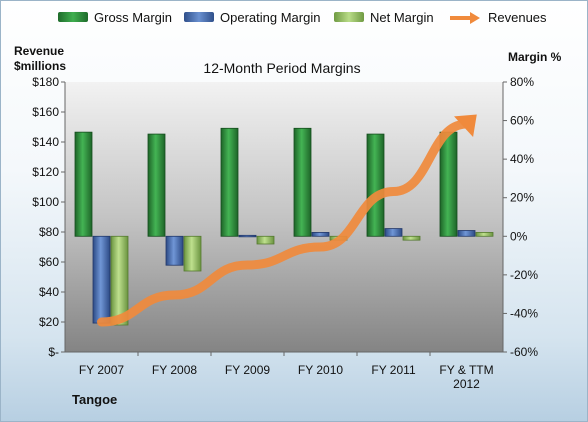 The width and height of the screenshot is (588, 422). I want to click on right-tick-label: 0%, so click(519, 236).